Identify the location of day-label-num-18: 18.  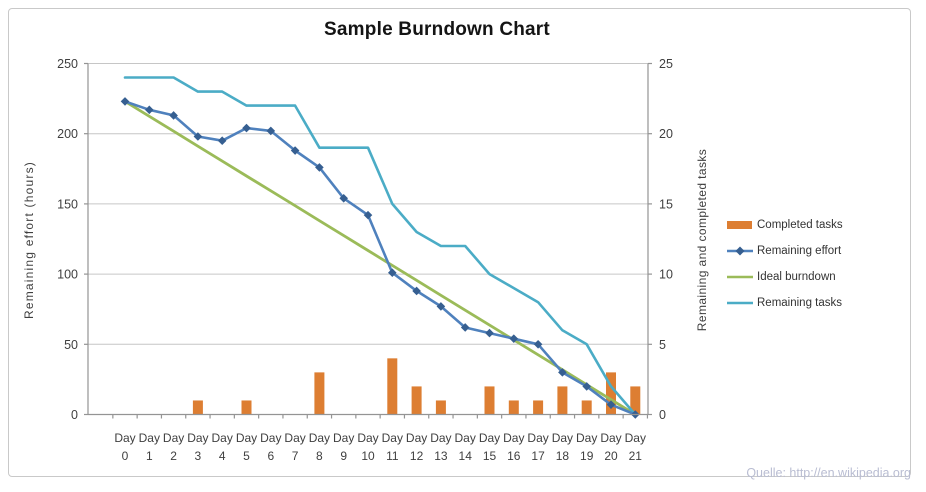
(563, 456).